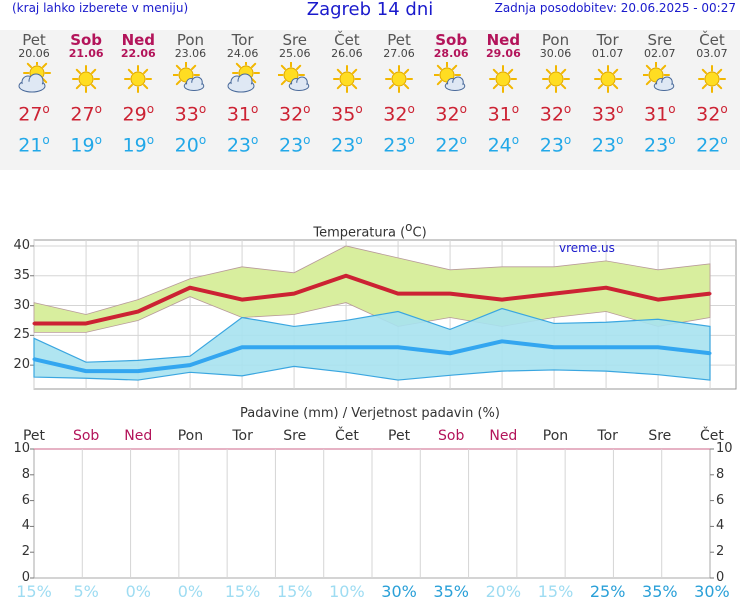 The image size is (740, 601). Describe the element at coordinates (607, 591) in the screenshot. I see `precipitation-probability: 25%` at that location.